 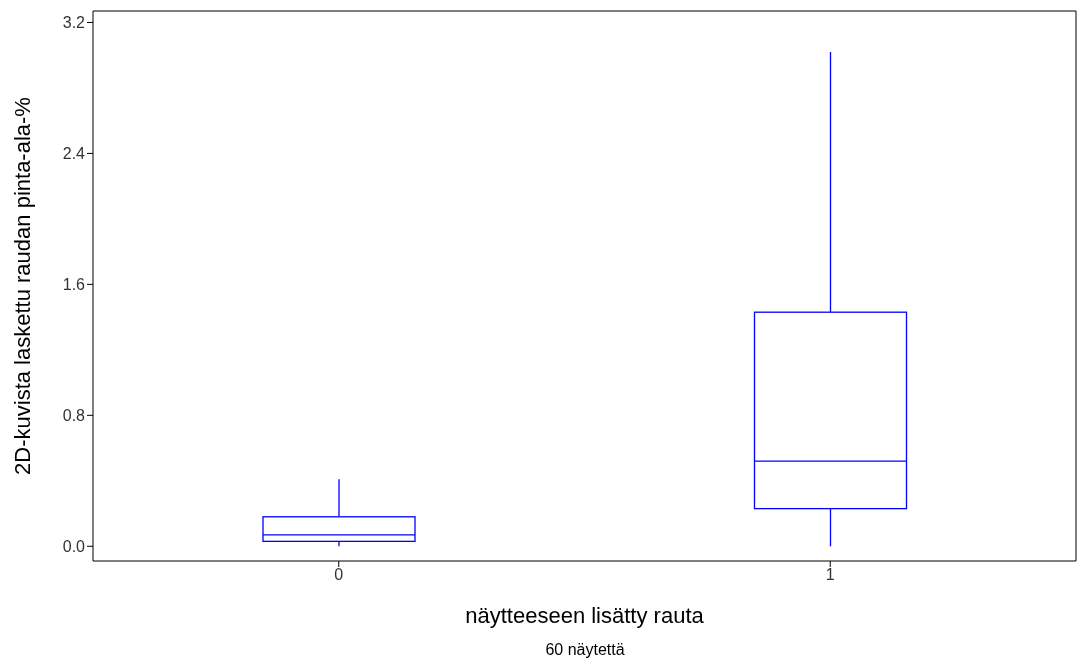 What do you see at coordinates (585, 650) in the screenshot?
I see `text: 60 näytettä` at bounding box center [585, 650].